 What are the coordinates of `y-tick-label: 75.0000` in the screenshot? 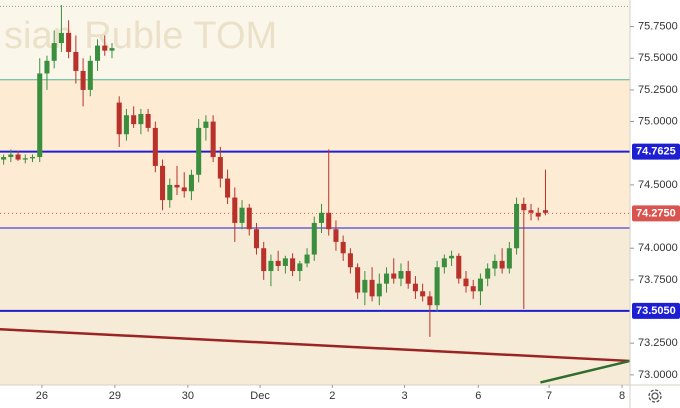 It's located at (658, 121).